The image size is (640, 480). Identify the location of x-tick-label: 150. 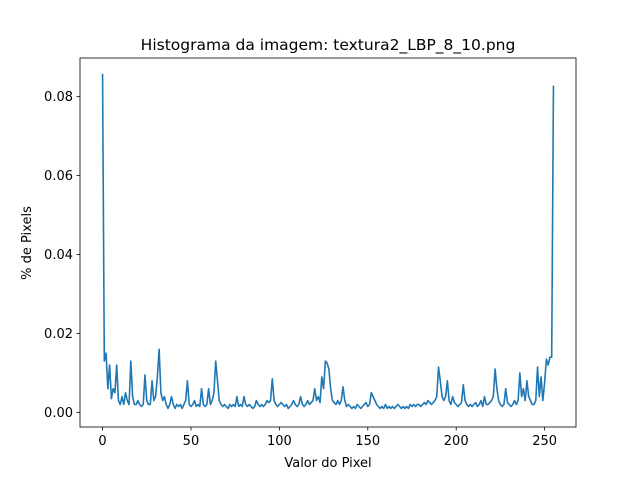
(367, 441).